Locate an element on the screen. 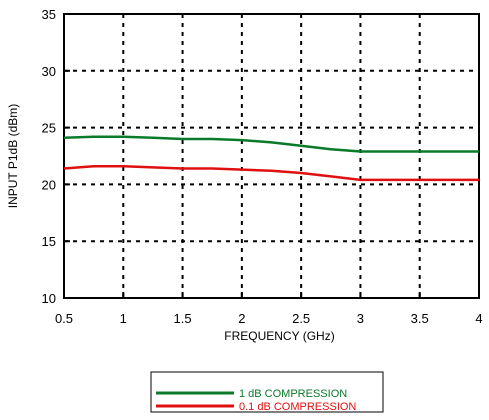 The width and height of the screenshot is (489, 420). x-tick-label: 0.5 is located at coordinates (64, 318).